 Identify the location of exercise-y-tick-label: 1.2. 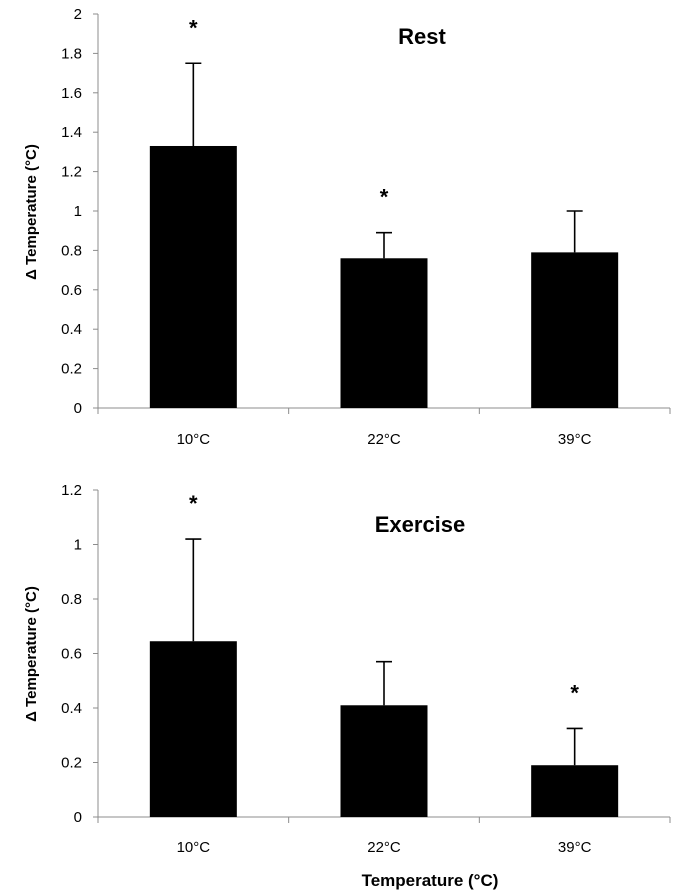
(71, 490).